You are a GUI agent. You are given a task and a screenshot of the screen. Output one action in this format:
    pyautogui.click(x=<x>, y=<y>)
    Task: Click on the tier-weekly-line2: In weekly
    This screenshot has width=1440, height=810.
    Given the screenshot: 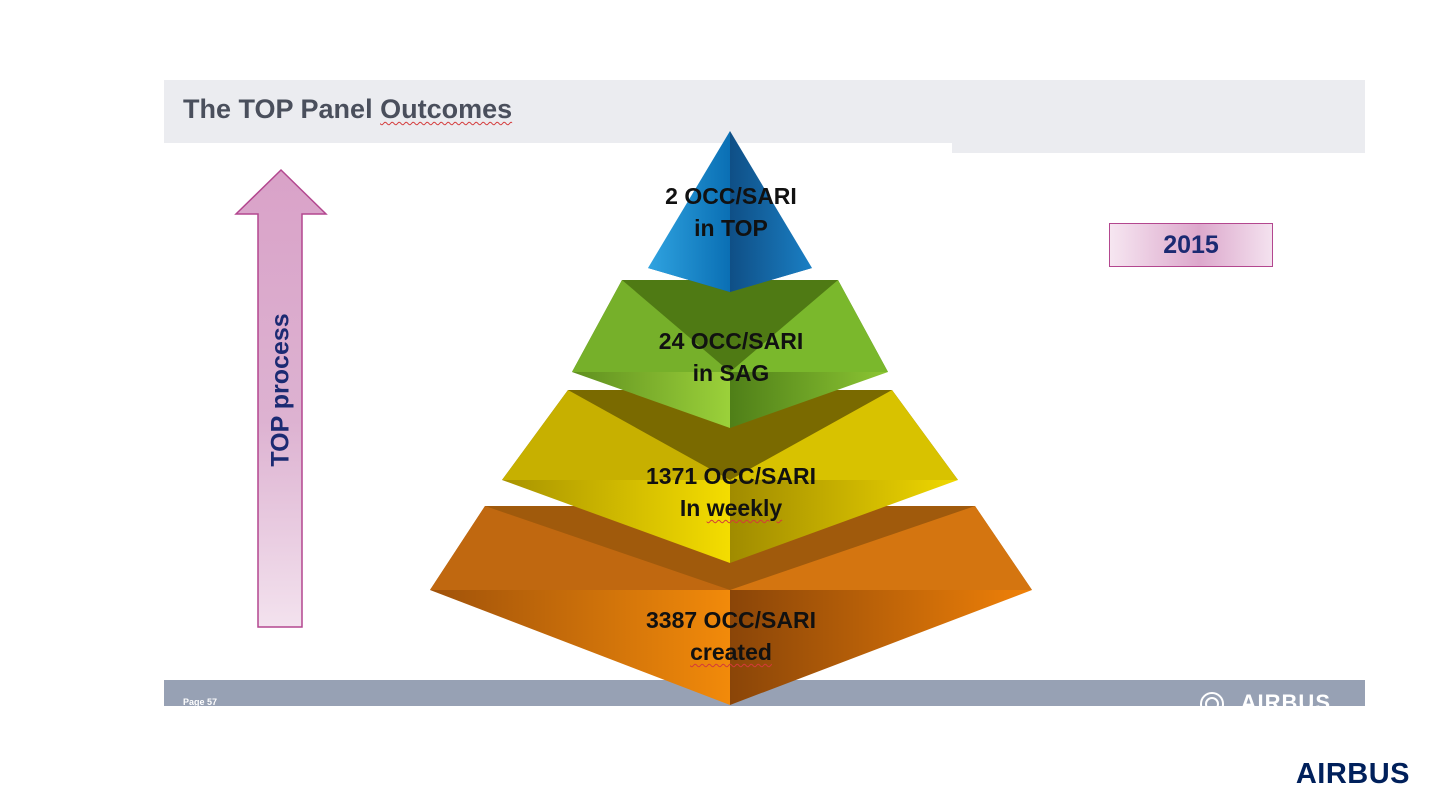 What is the action you would take?
    pyautogui.click(x=731, y=508)
    